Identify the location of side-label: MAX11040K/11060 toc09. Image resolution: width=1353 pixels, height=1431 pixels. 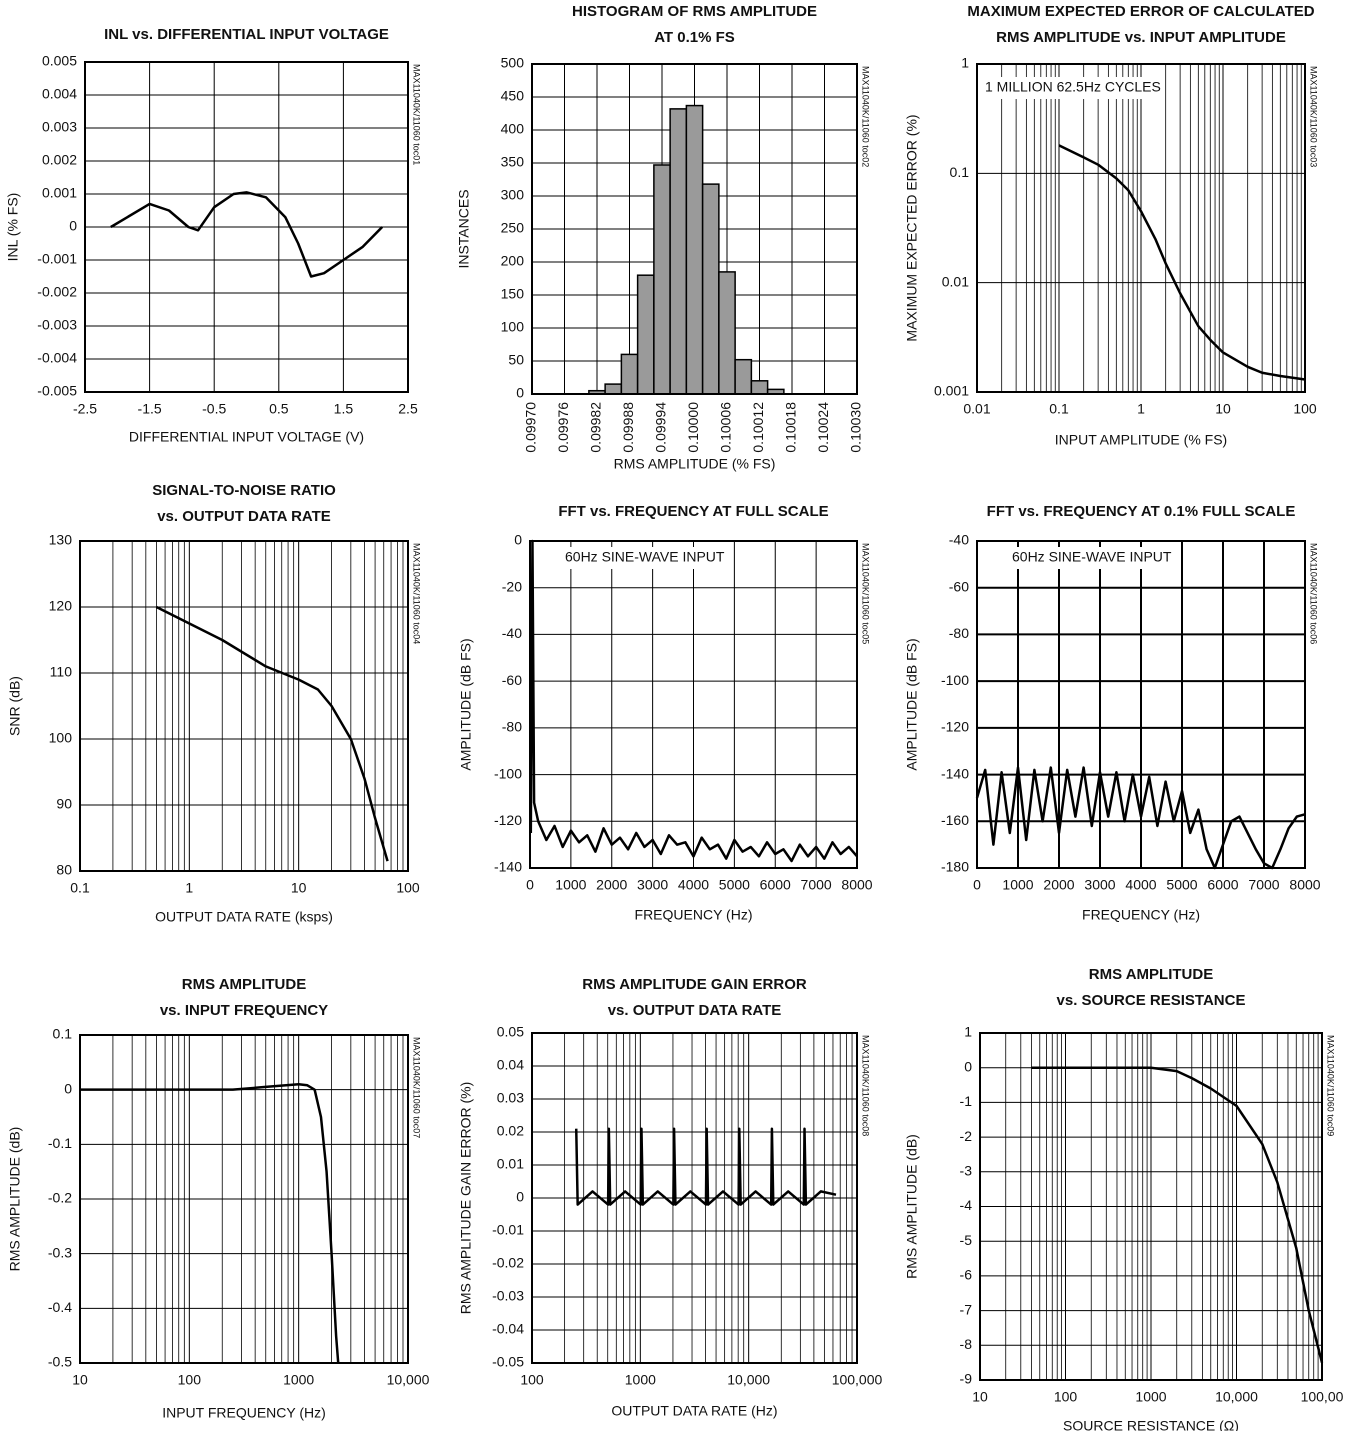
(1331, 1085).